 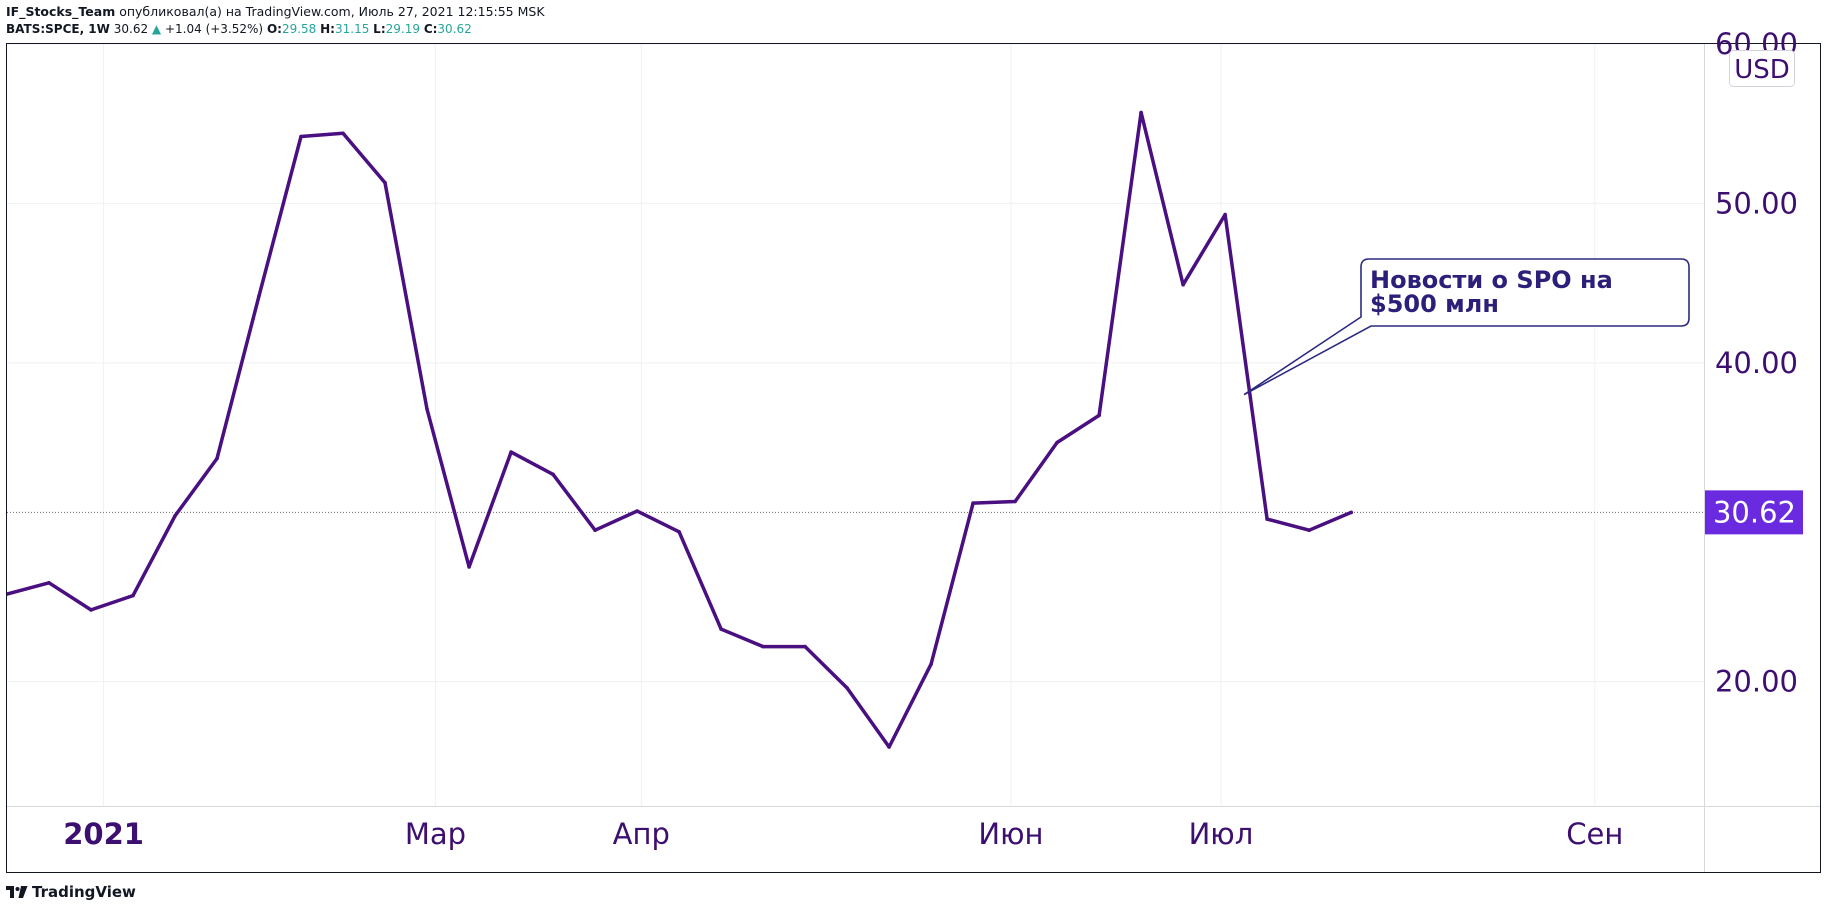 I want to click on publisher-name: IF_Stocks_Team, so click(x=61, y=11).